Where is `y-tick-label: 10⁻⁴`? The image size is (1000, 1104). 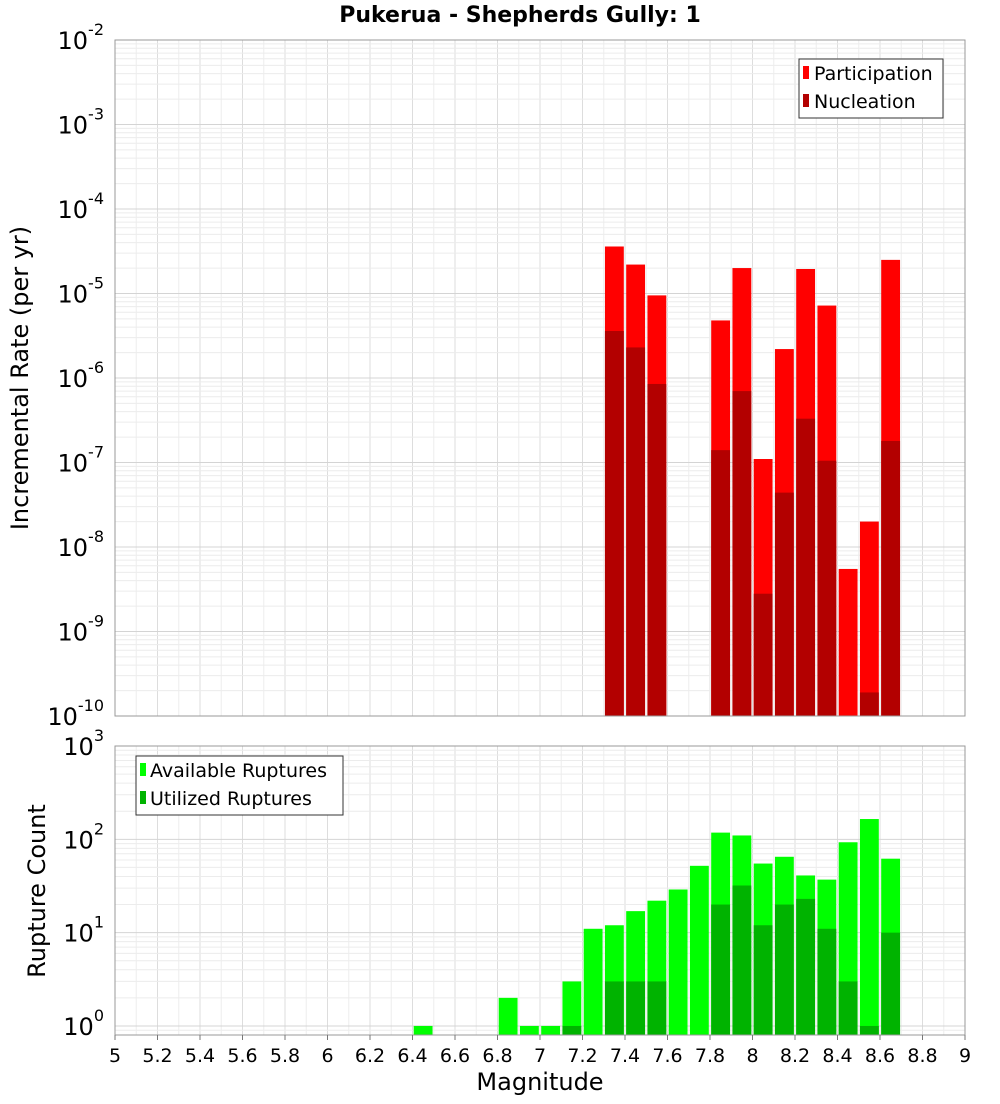 y-tick-label: 10⁻⁴ is located at coordinates (81, 206).